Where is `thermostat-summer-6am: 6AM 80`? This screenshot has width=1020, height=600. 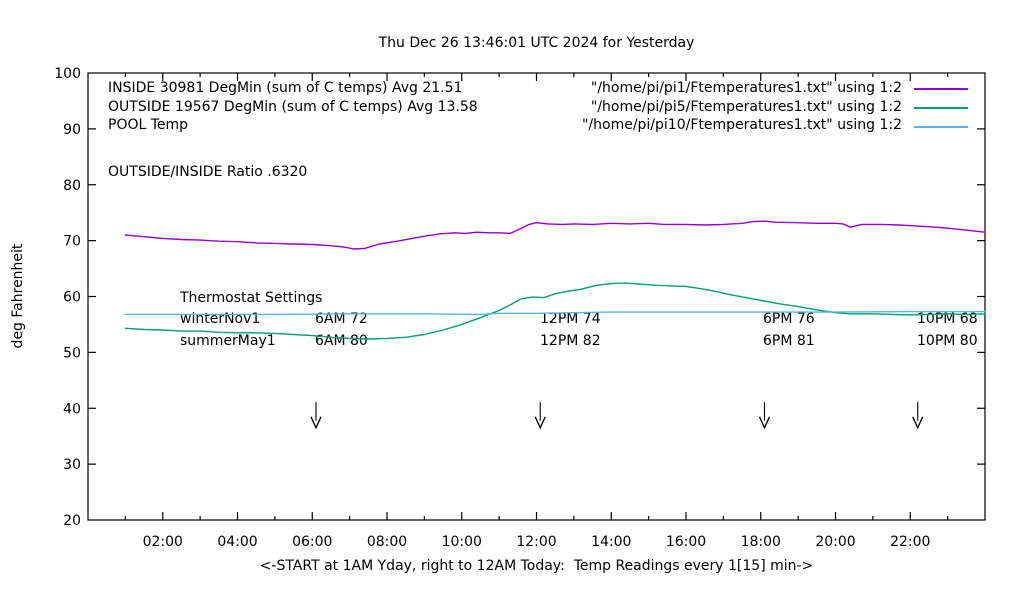
thermostat-summer-6am: 6AM 80 is located at coordinates (341, 341).